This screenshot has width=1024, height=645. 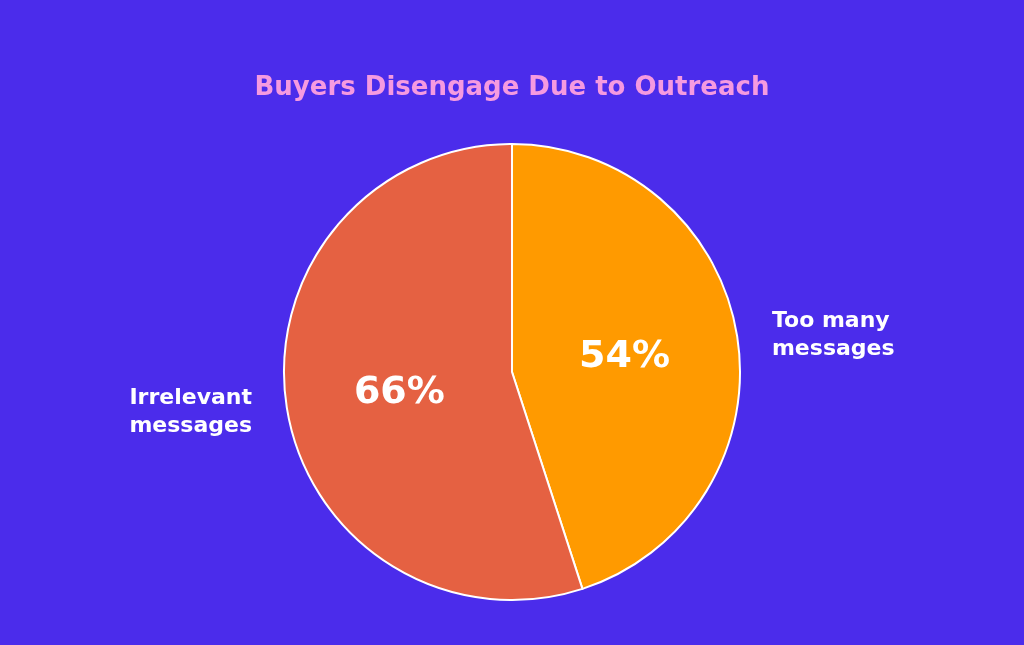 I want to click on data-label: 54%, so click(x=625, y=354).